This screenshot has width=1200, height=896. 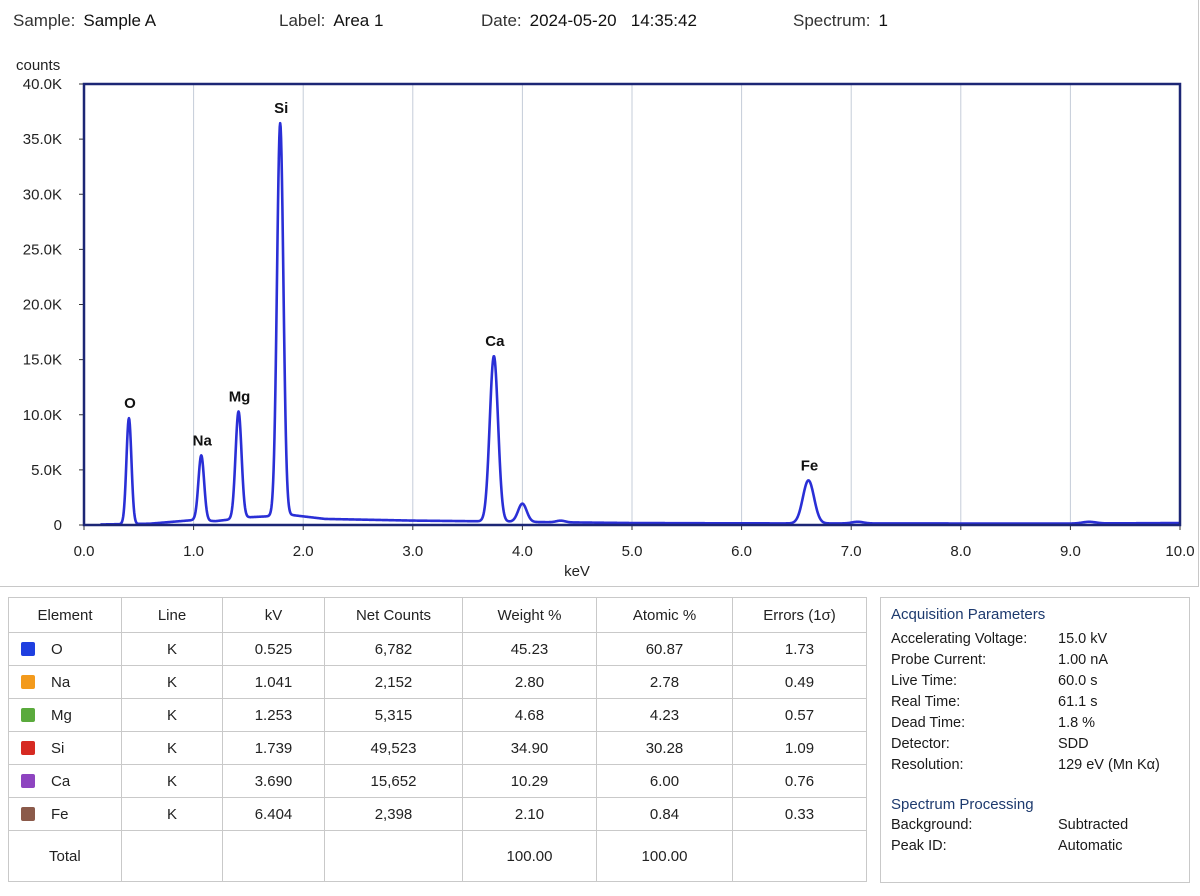 What do you see at coordinates (358, 20) in the screenshot?
I see `area-value: Area 1` at bounding box center [358, 20].